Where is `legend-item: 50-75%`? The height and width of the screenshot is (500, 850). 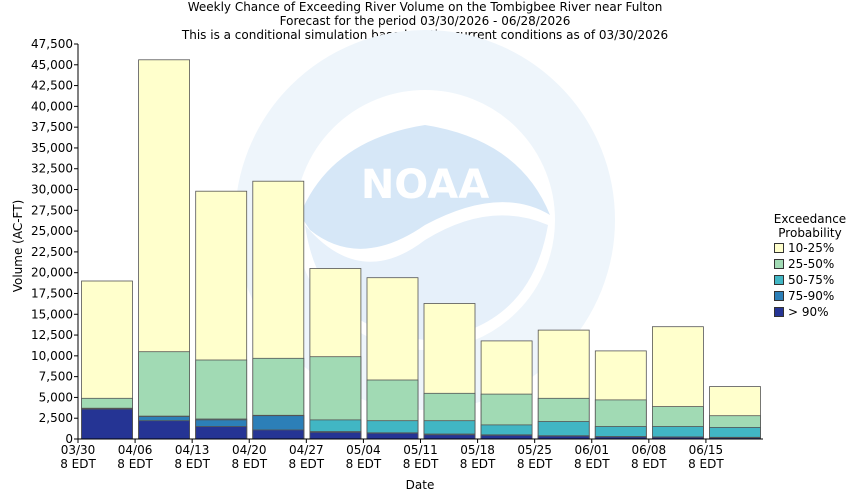 legend-item: 50-75% is located at coordinates (810, 280).